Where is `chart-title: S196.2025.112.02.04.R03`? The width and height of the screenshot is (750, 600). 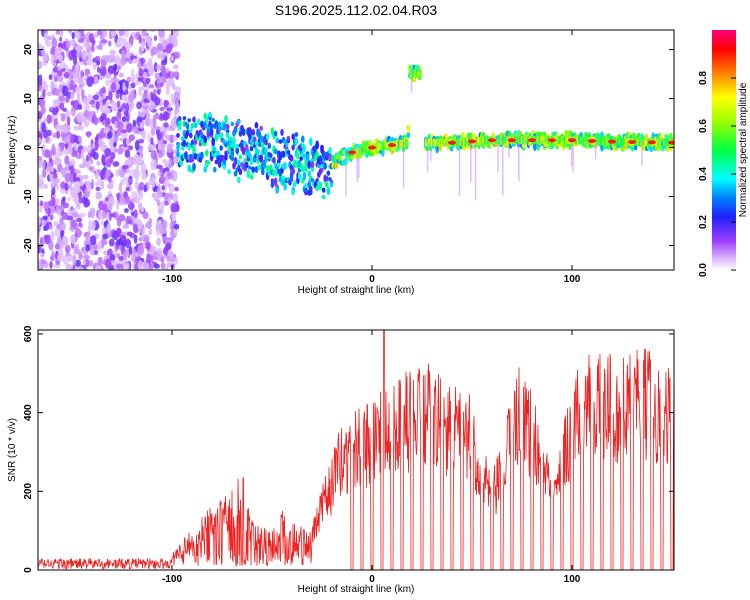
chart-title: S196.2025.112.02.04.R03 is located at coordinates (356, 10).